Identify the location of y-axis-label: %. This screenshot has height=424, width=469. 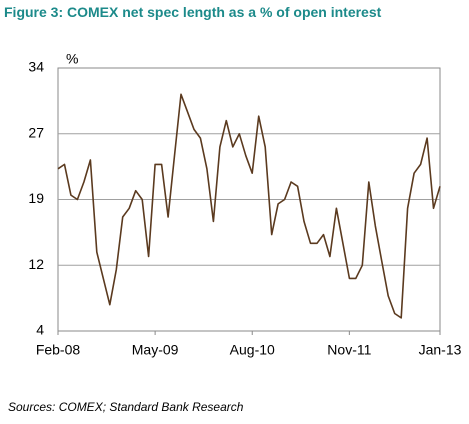
(72, 59).